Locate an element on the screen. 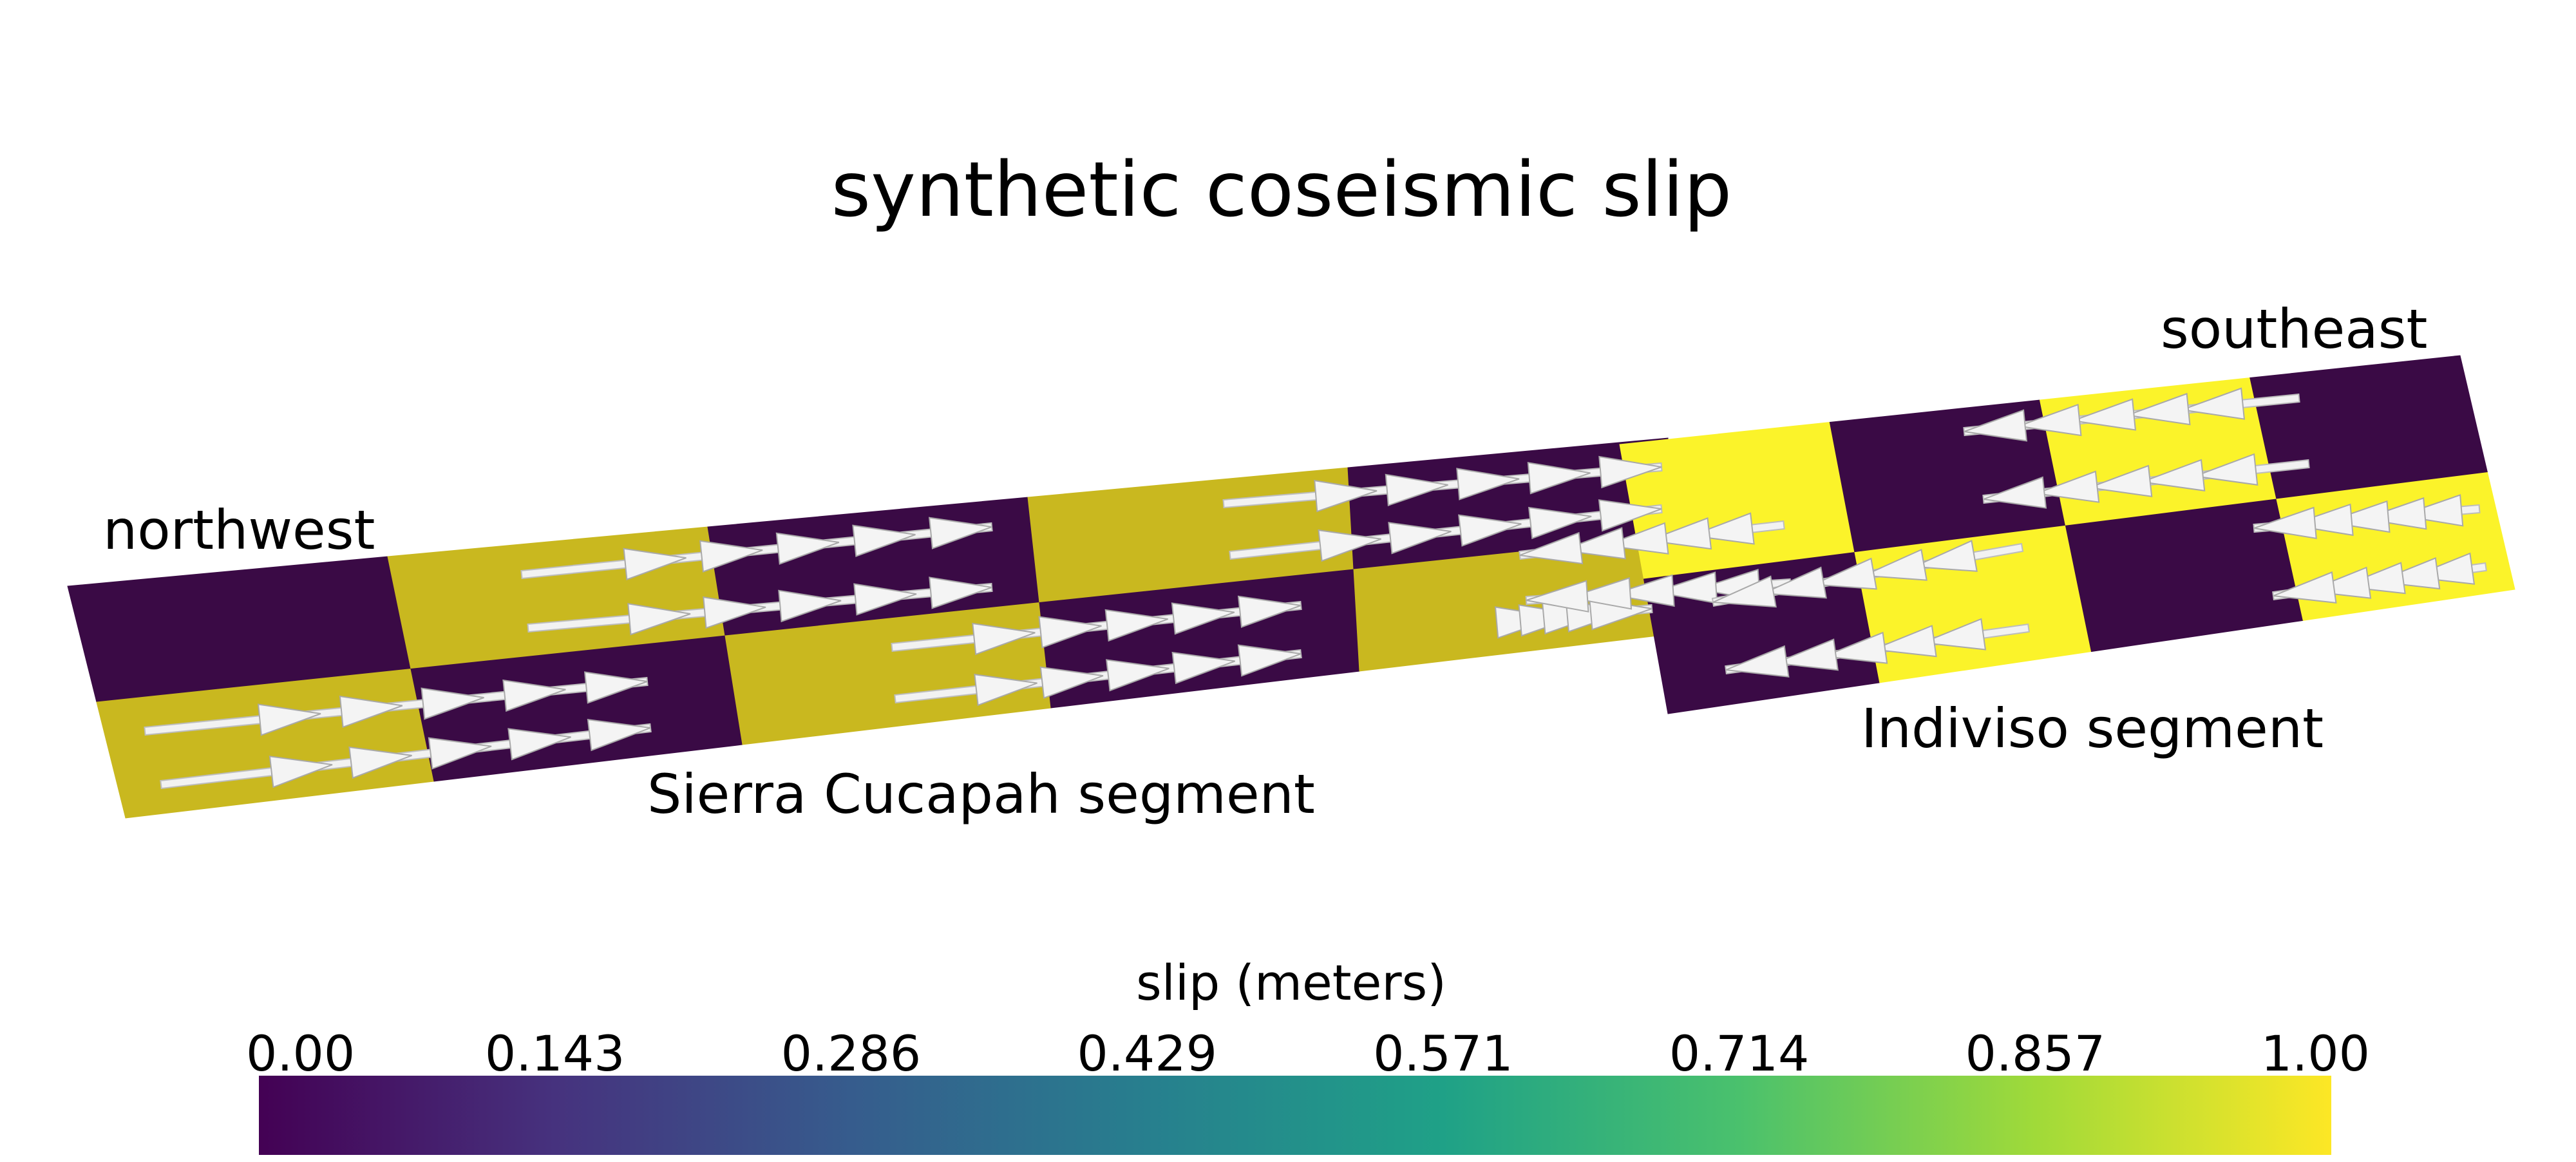  colorbar is located at coordinates (1295, 1115).